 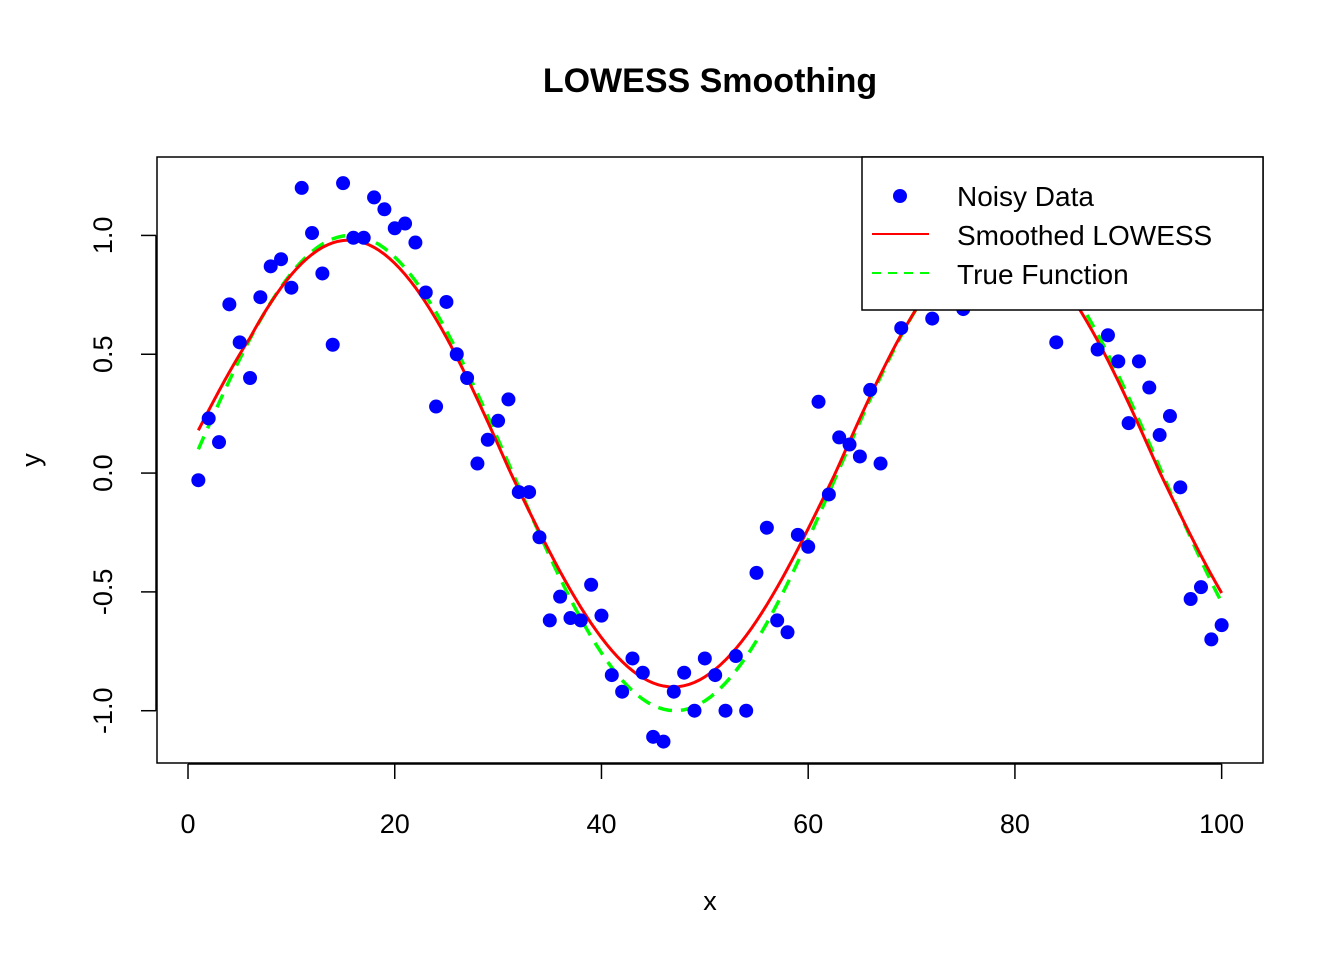 I want to click on x-axis: 0 20 40 60 80 100, so click(x=712, y=801).